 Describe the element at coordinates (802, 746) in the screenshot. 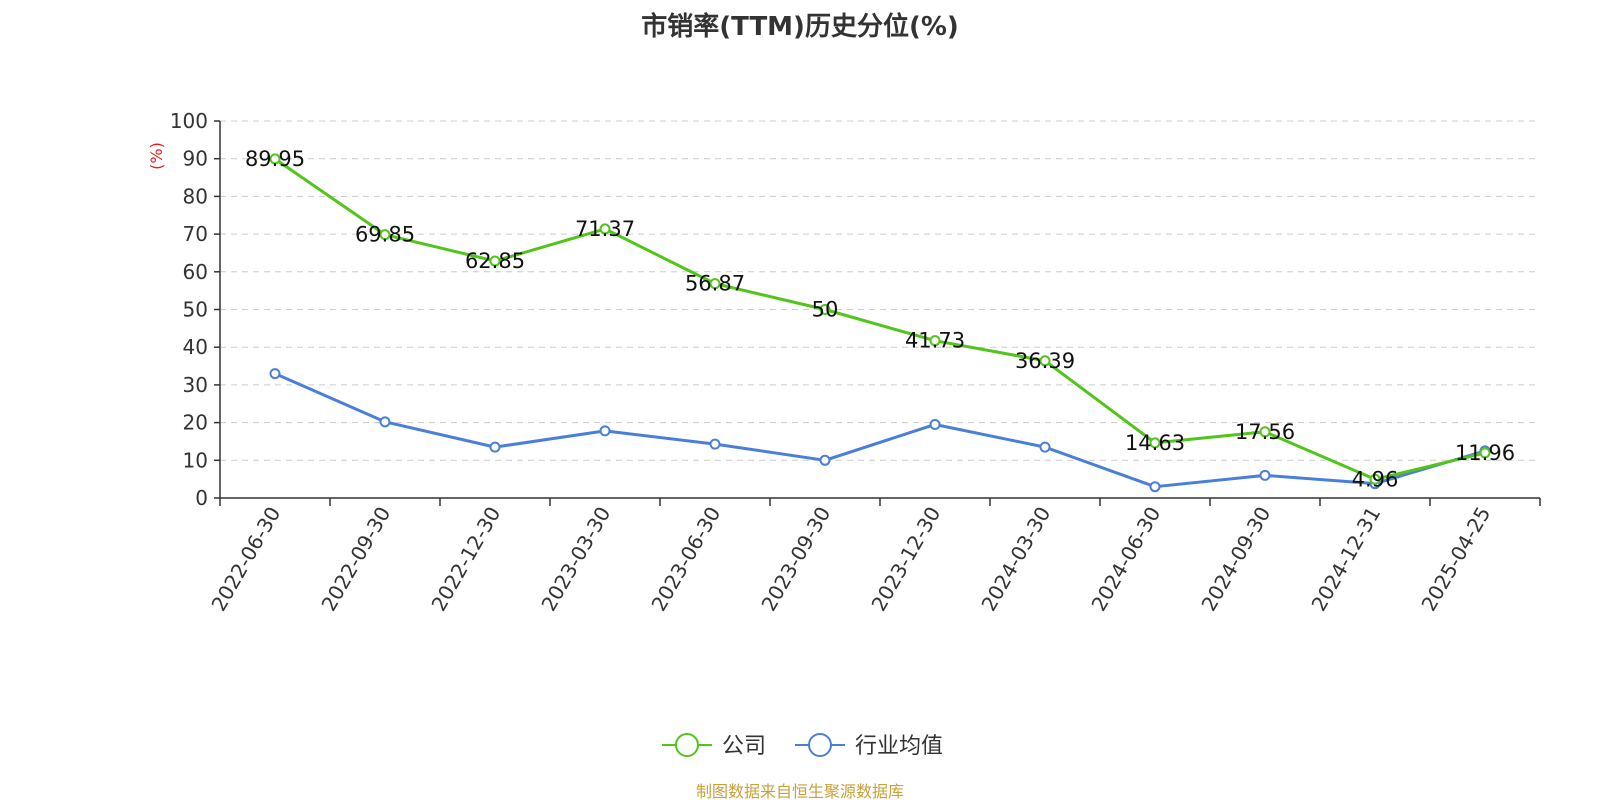

I see `legend: 公司 行业均值` at that location.